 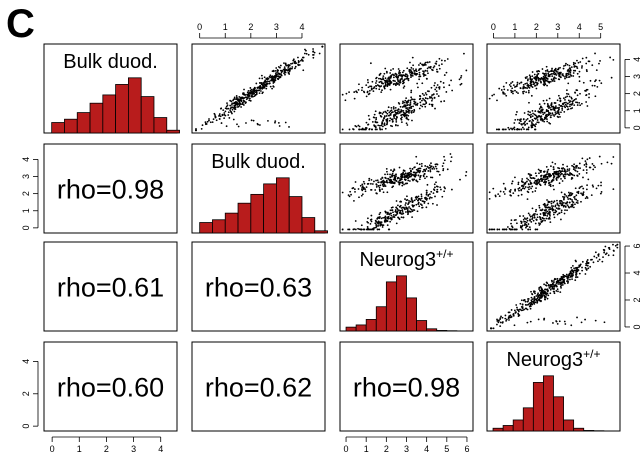 I want to click on tick-label: 4, so click(x=637, y=273).